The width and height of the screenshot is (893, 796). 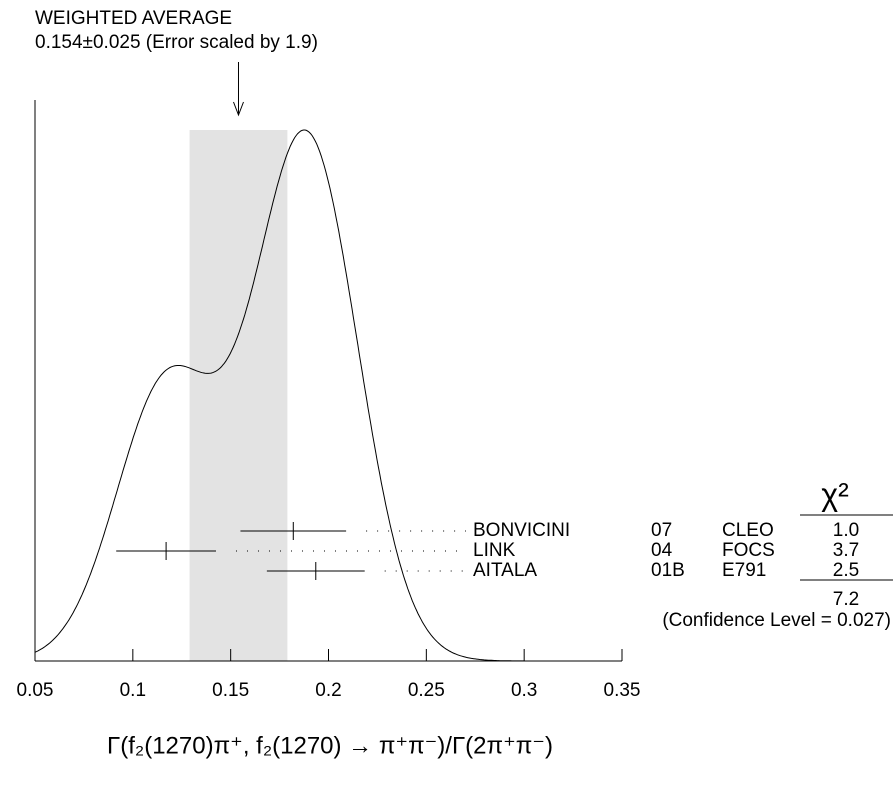 I want to click on chi2: 3.7, so click(x=846, y=550).